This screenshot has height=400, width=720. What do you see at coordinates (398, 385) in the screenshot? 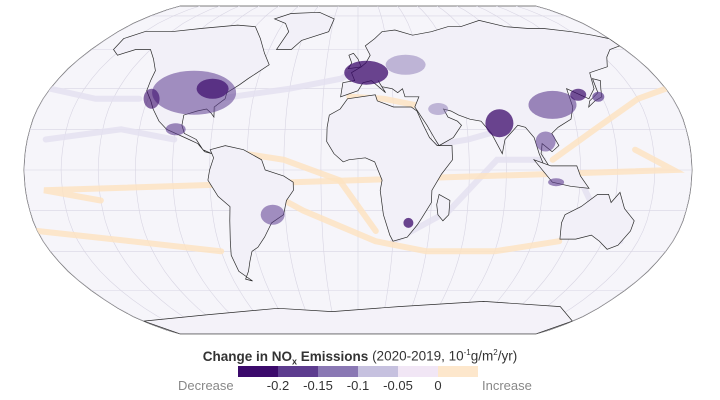
I see `legend-tick-label: -0.05` at bounding box center [398, 385].